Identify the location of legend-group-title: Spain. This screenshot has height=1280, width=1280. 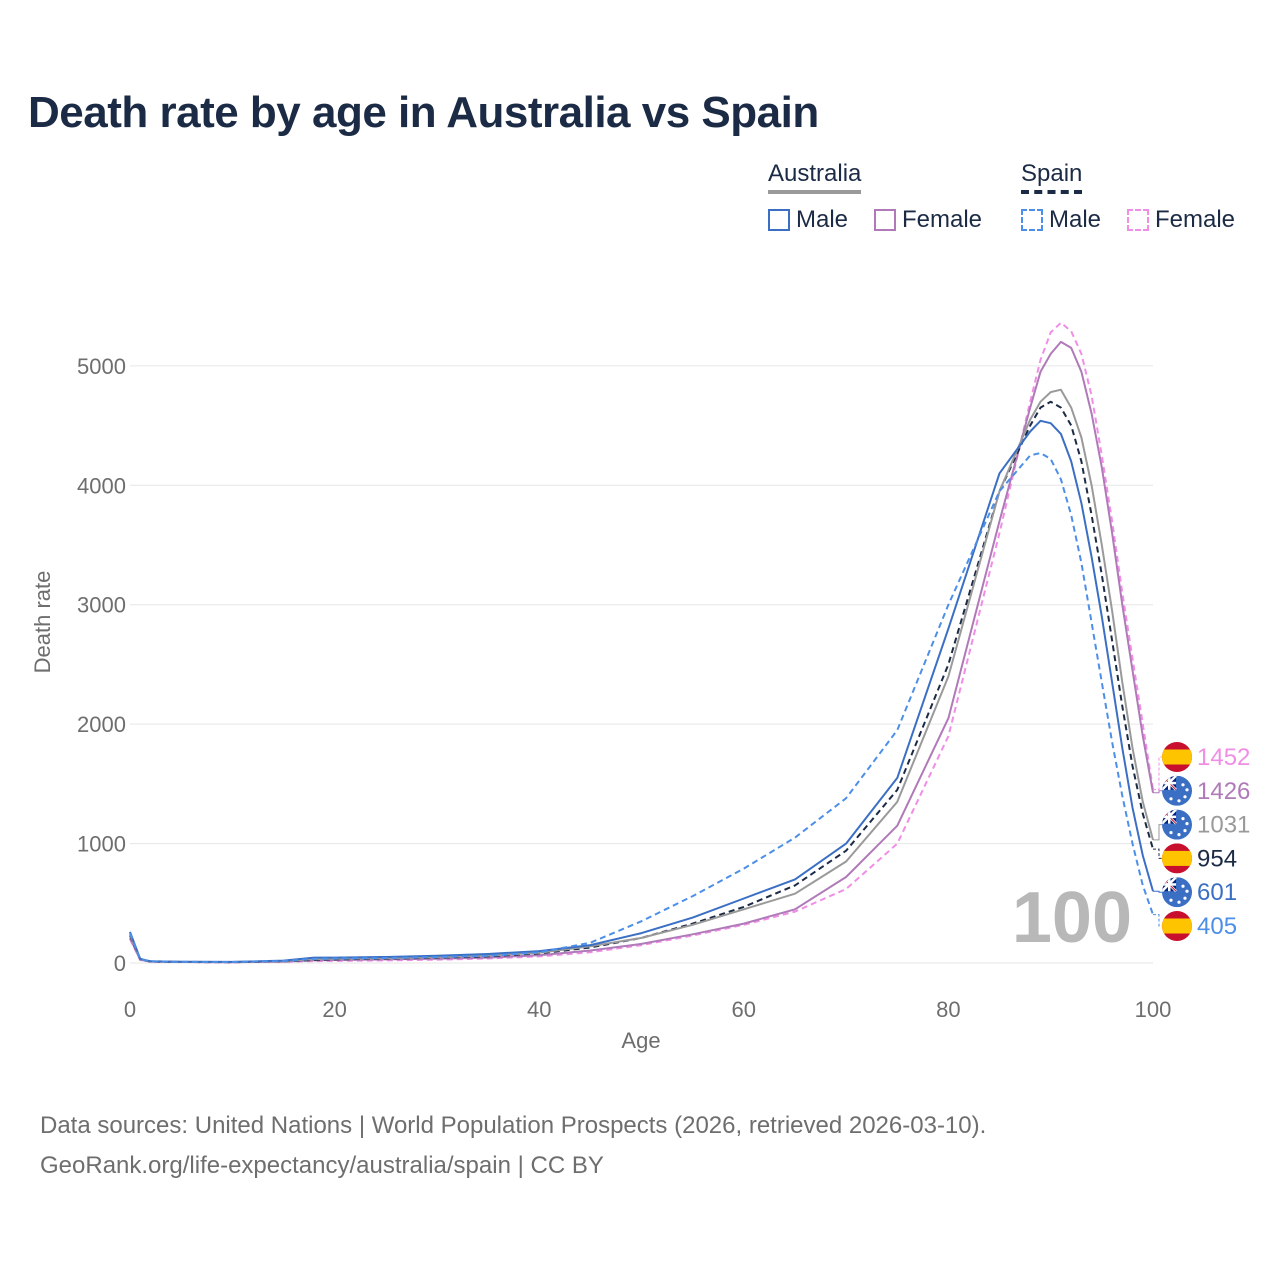
(1052, 177).